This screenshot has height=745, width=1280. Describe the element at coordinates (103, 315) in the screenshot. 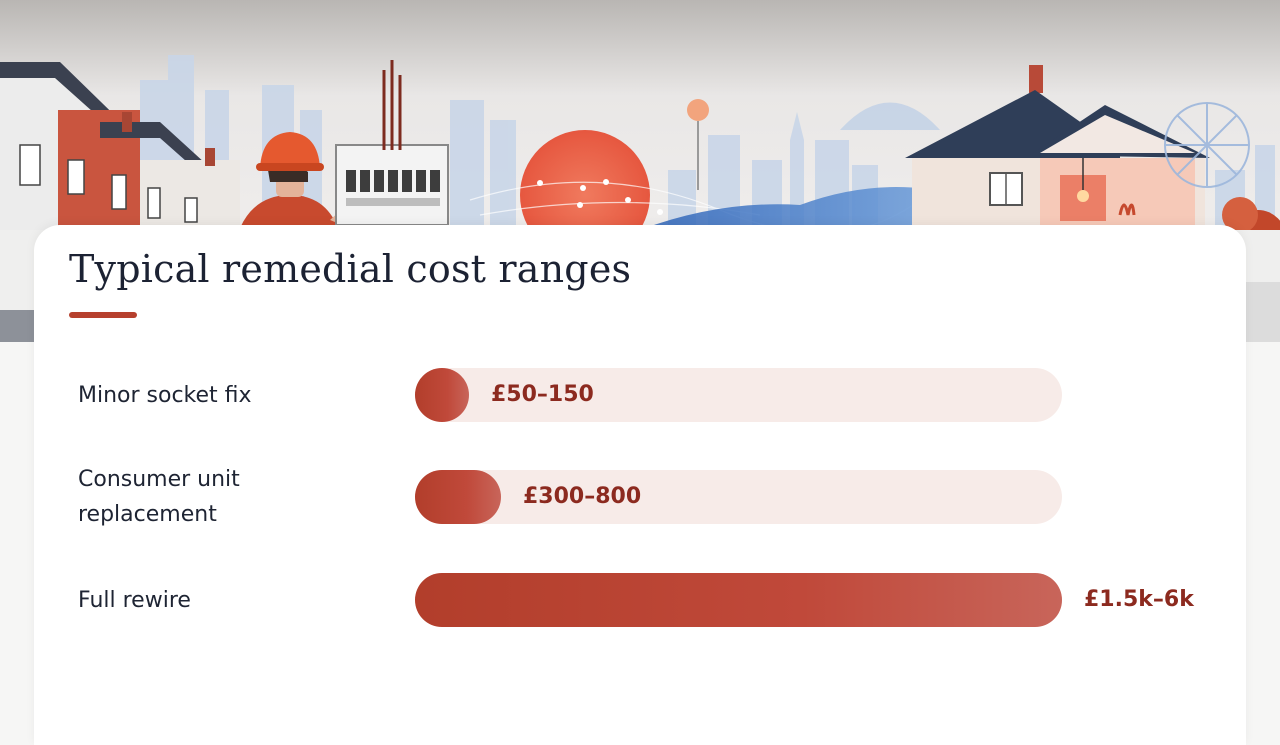

I see `title-underline` at that location.